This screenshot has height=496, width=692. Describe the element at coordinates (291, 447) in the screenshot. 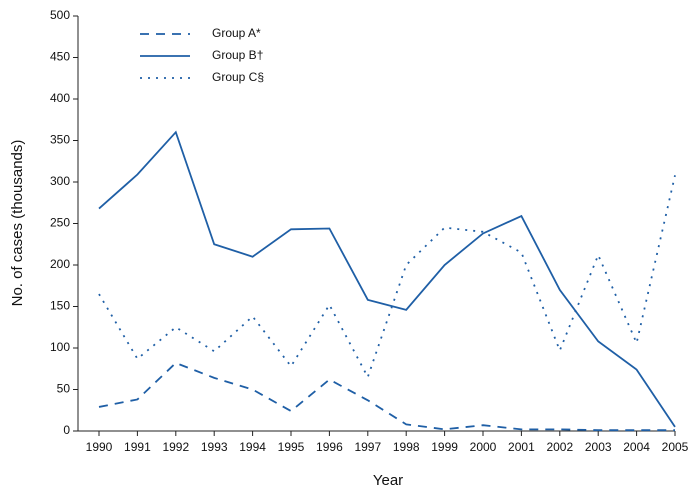

I see `x-tick-label: 1995` at that location.